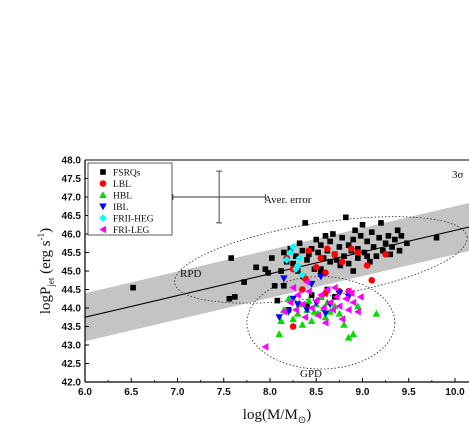  Describe the element at coordinates (103, 229) in the screenshot. I see `legend-fri-leg-marker` at that location.